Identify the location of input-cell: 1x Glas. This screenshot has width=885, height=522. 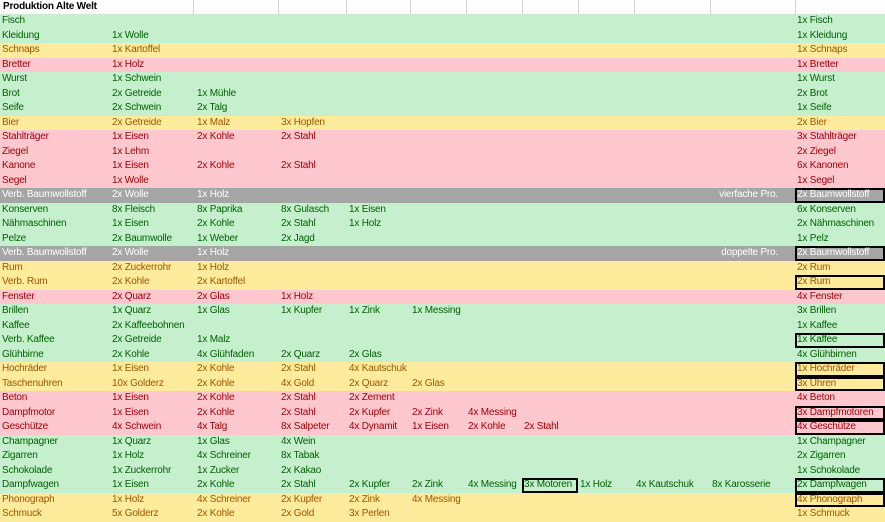
(213, 310).